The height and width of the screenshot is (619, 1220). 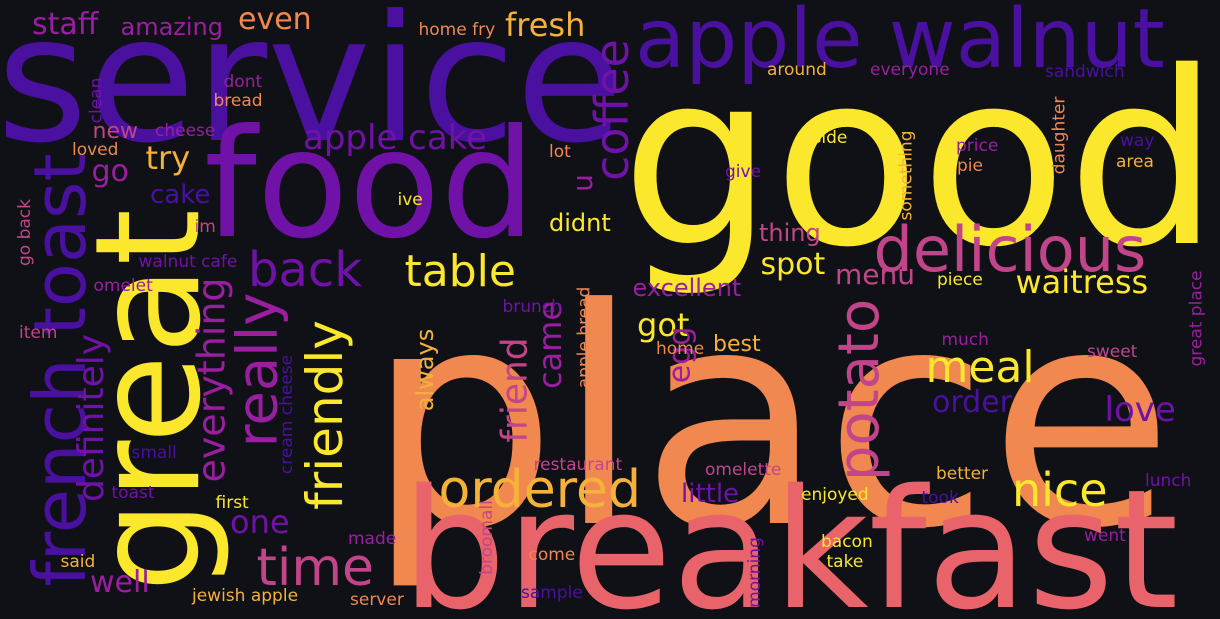 What do you see at coordinates (972, 402) in the screenshot?
I see `word-order: order` at bounding box center [972, 402].